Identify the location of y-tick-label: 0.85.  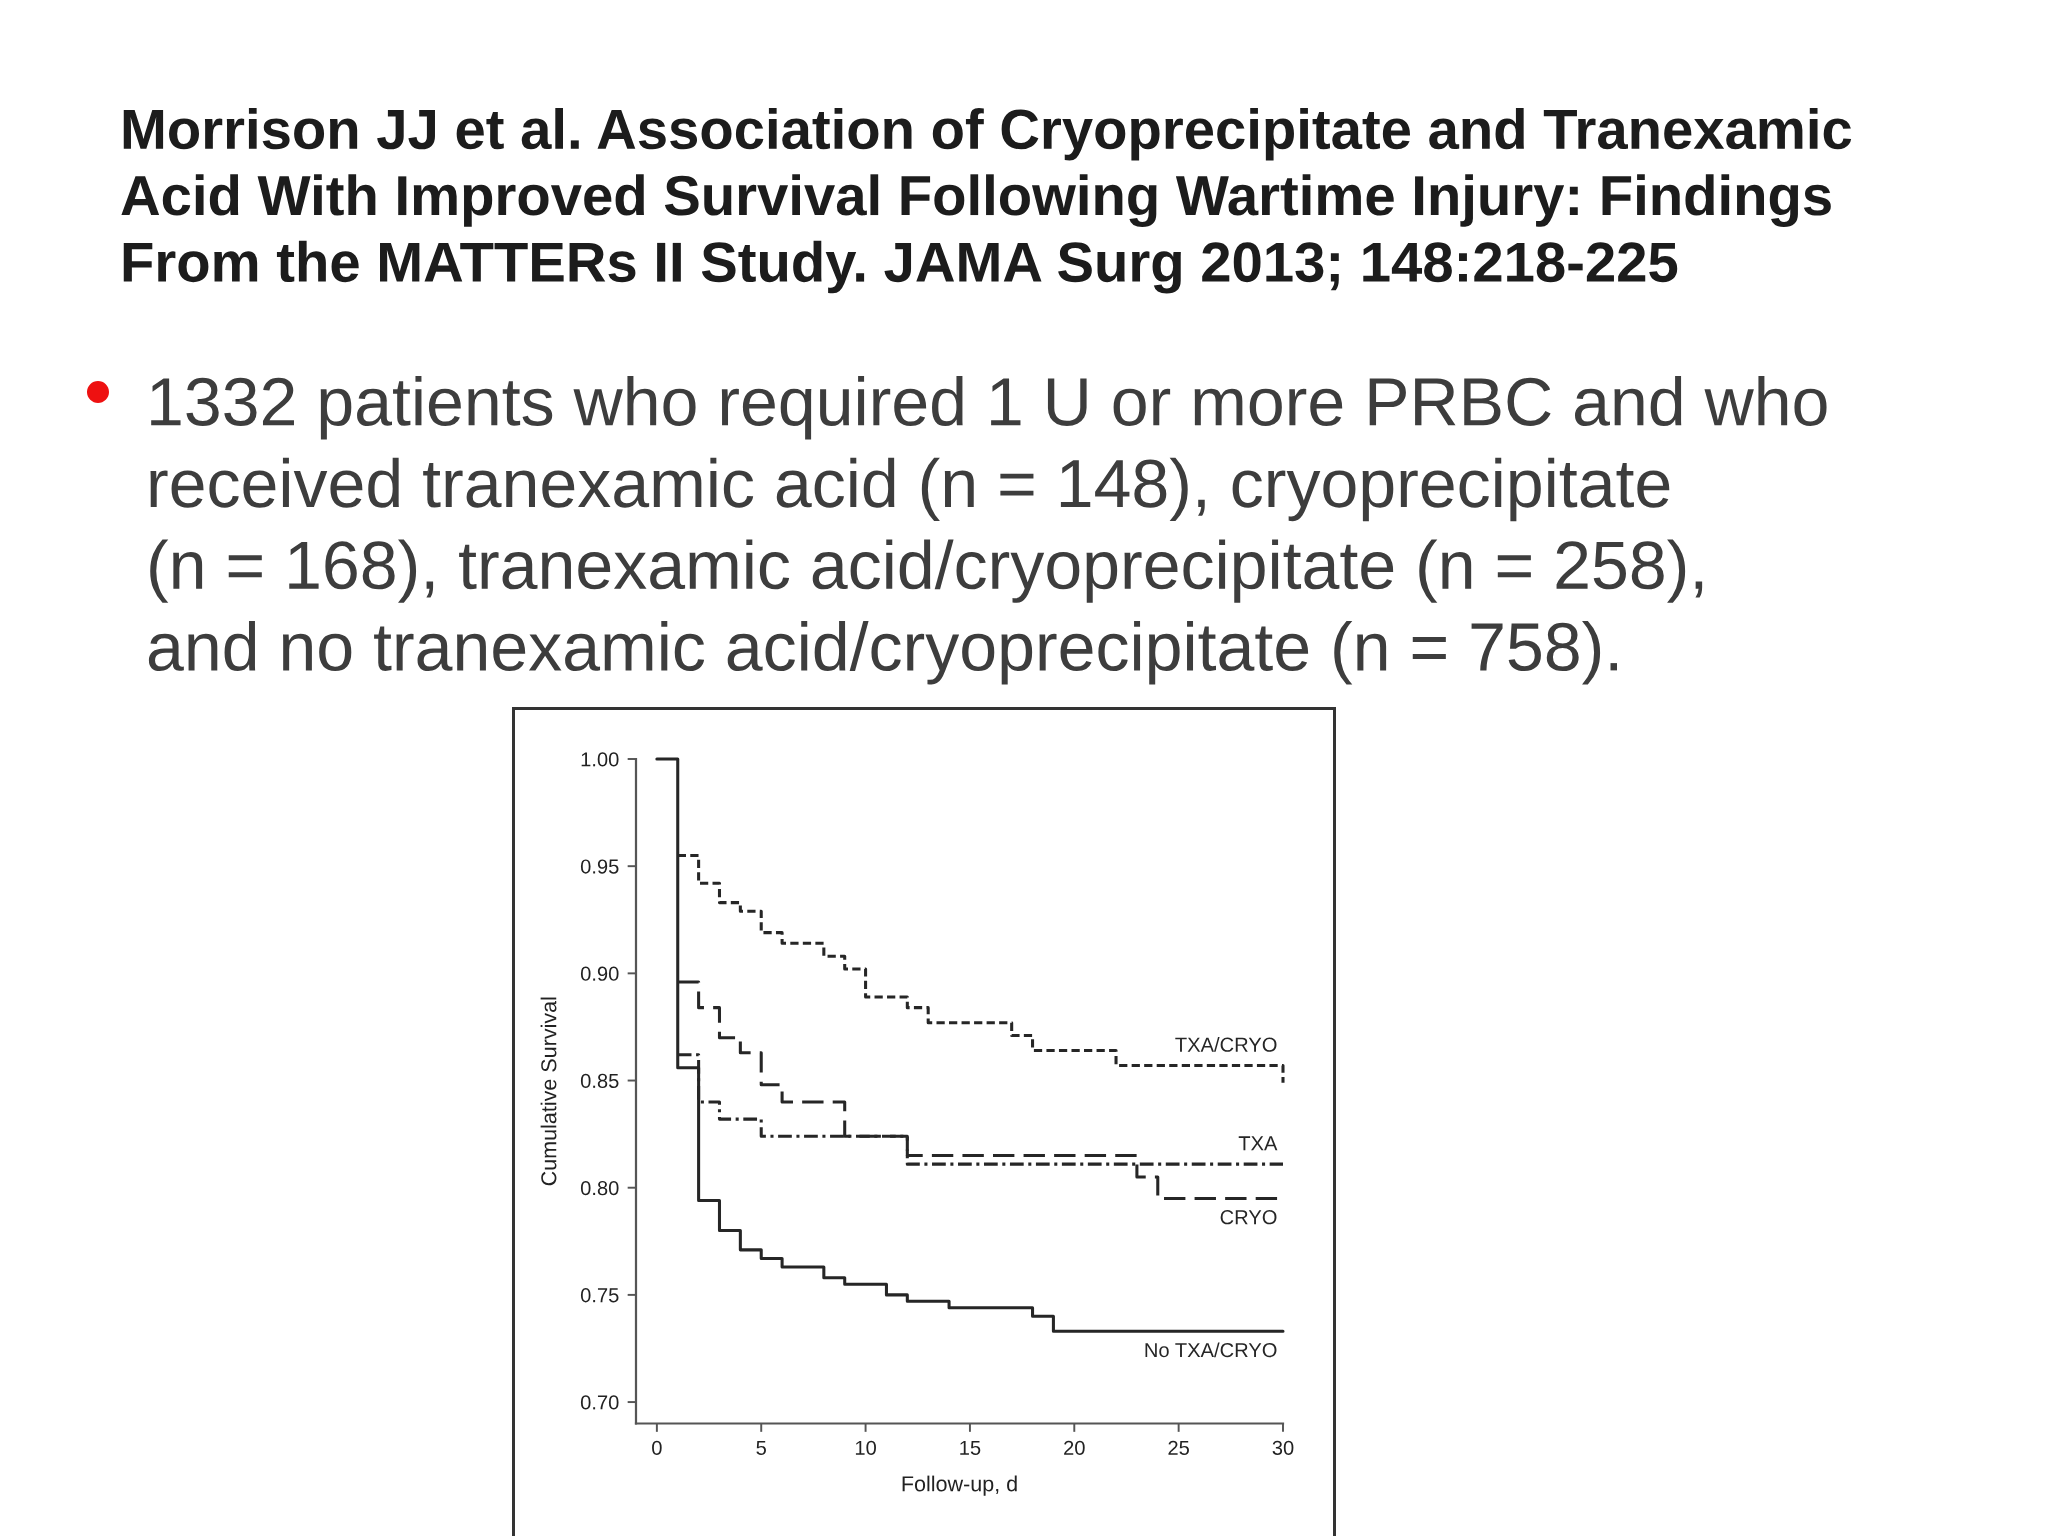
(599, 1081).